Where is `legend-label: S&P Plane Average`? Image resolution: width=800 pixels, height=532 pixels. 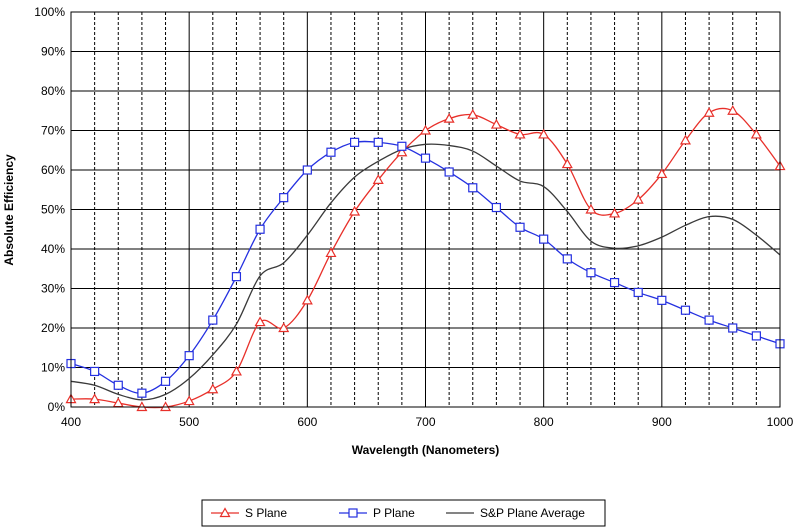 legend-label: S&P Plane Average is located at coordinates (532, 513).